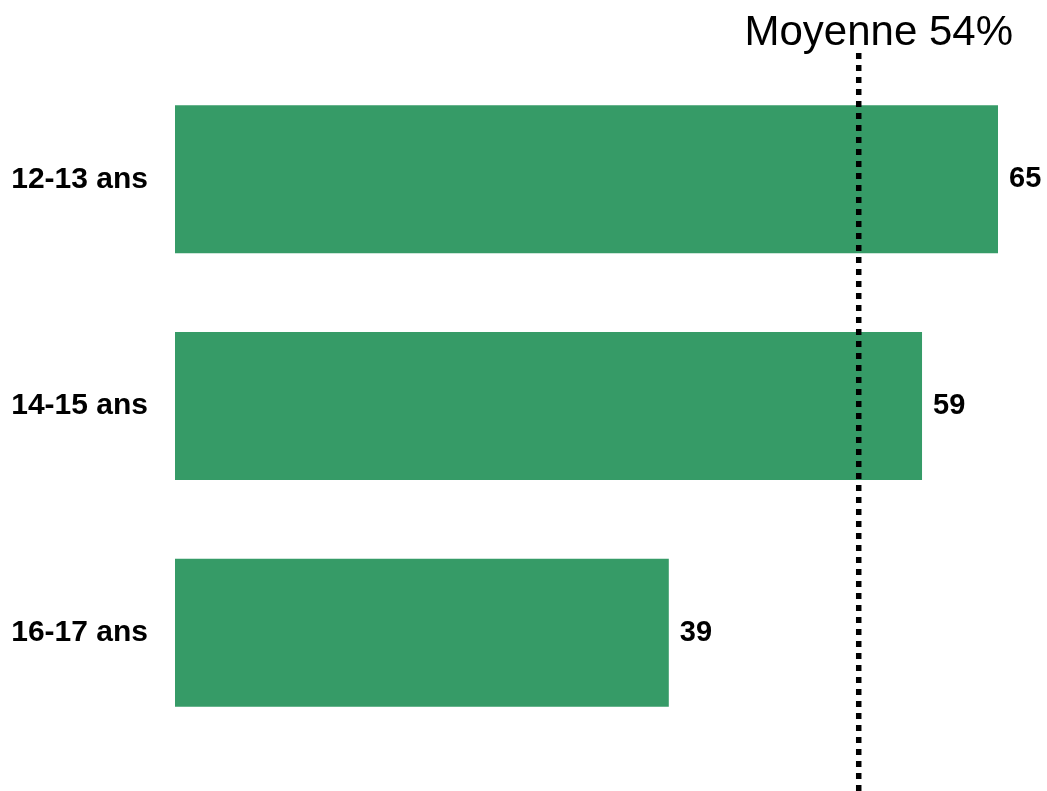 The image size is (1047, 791). What do you see at coordinates (949, 404) in the screenshot?
I see `data-label: 59` at bounding box center [949, 404].